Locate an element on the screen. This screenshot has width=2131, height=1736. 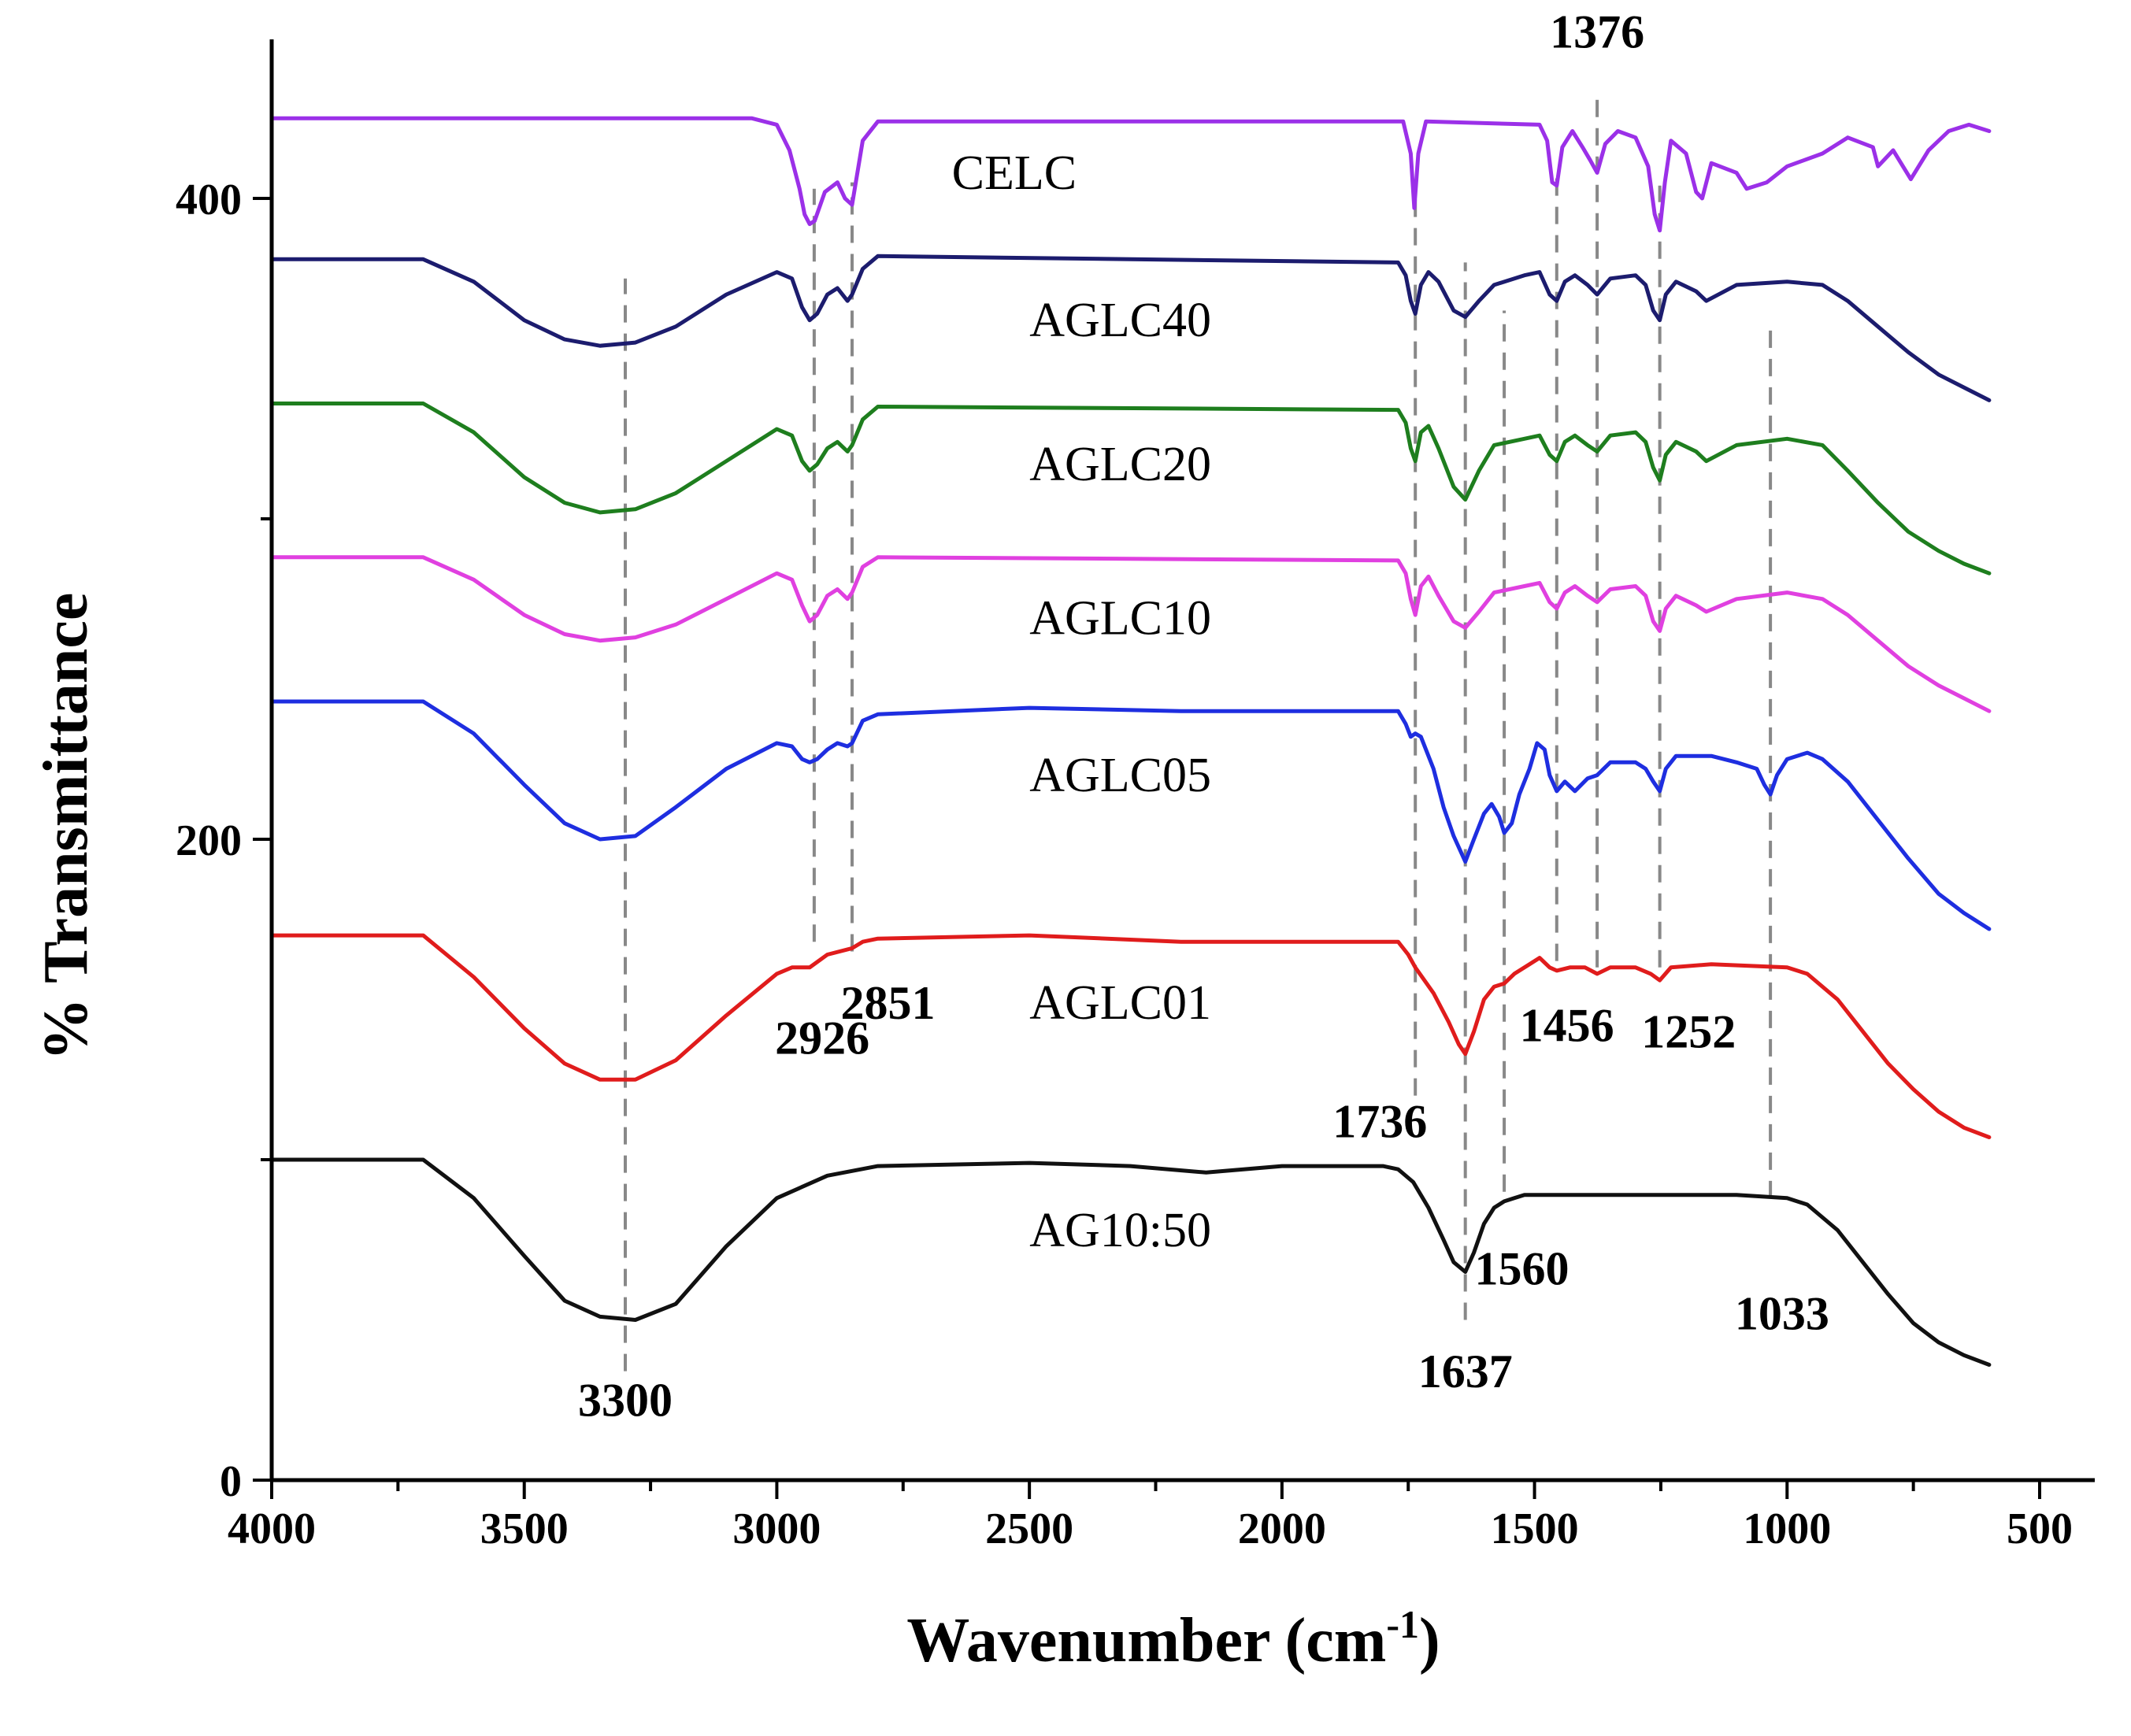
series-line-aglc40 is located at coordinates (1130, 328).